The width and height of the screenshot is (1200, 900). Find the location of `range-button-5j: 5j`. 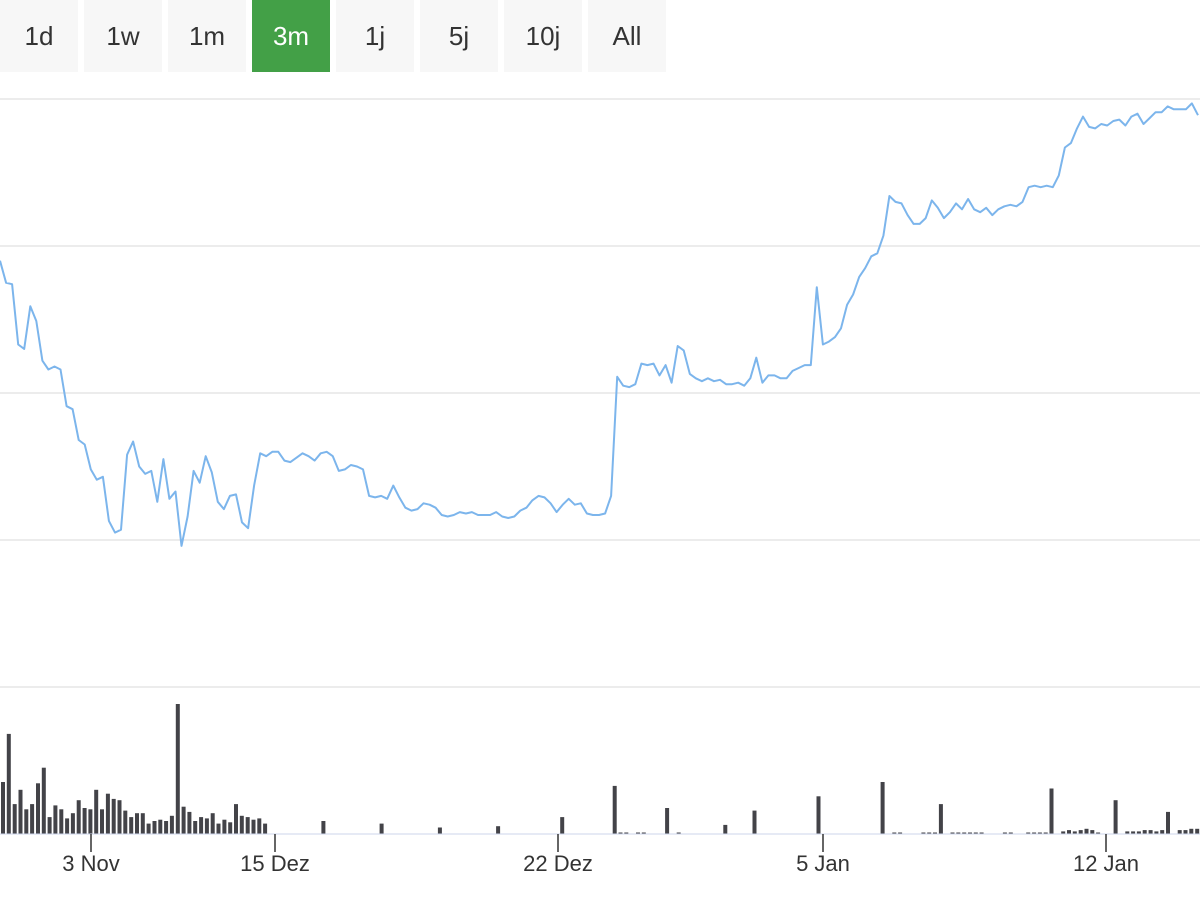

range-button-5j: 5j is located at coordinates (459, 36).